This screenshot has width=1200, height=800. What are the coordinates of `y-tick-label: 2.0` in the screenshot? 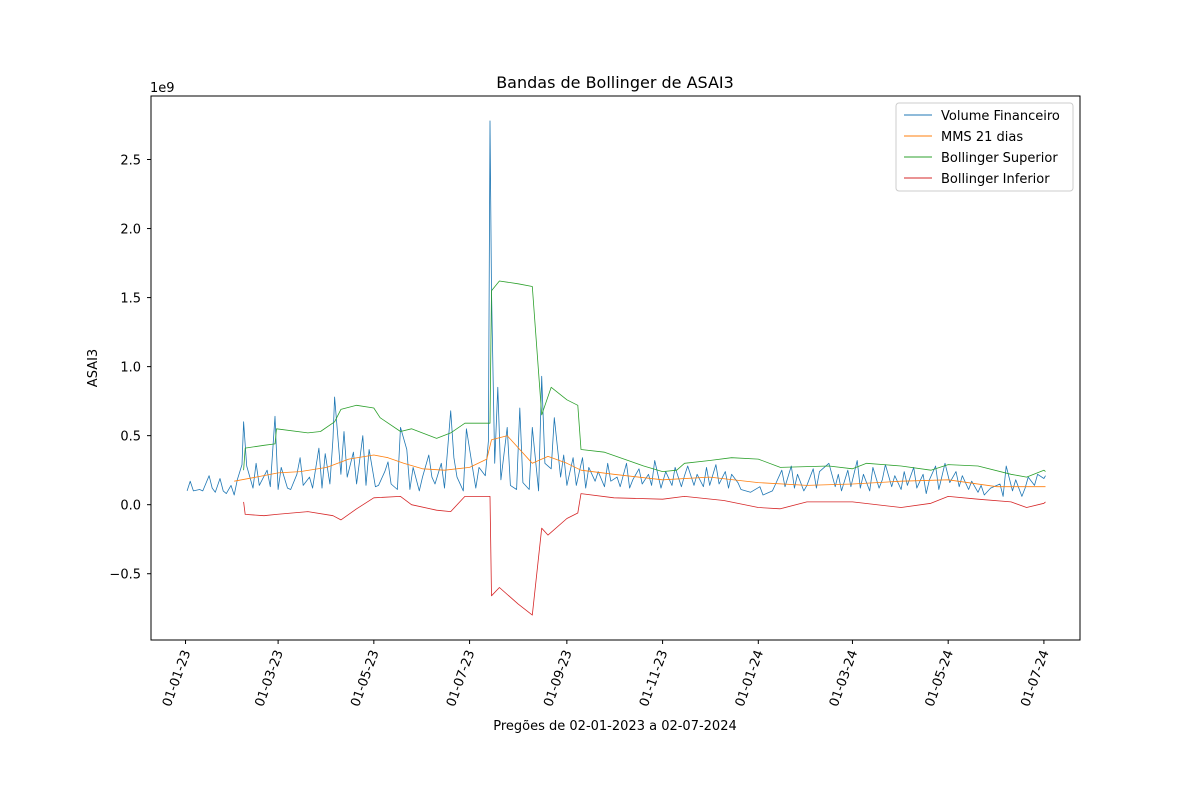 It's located at (130, 230).